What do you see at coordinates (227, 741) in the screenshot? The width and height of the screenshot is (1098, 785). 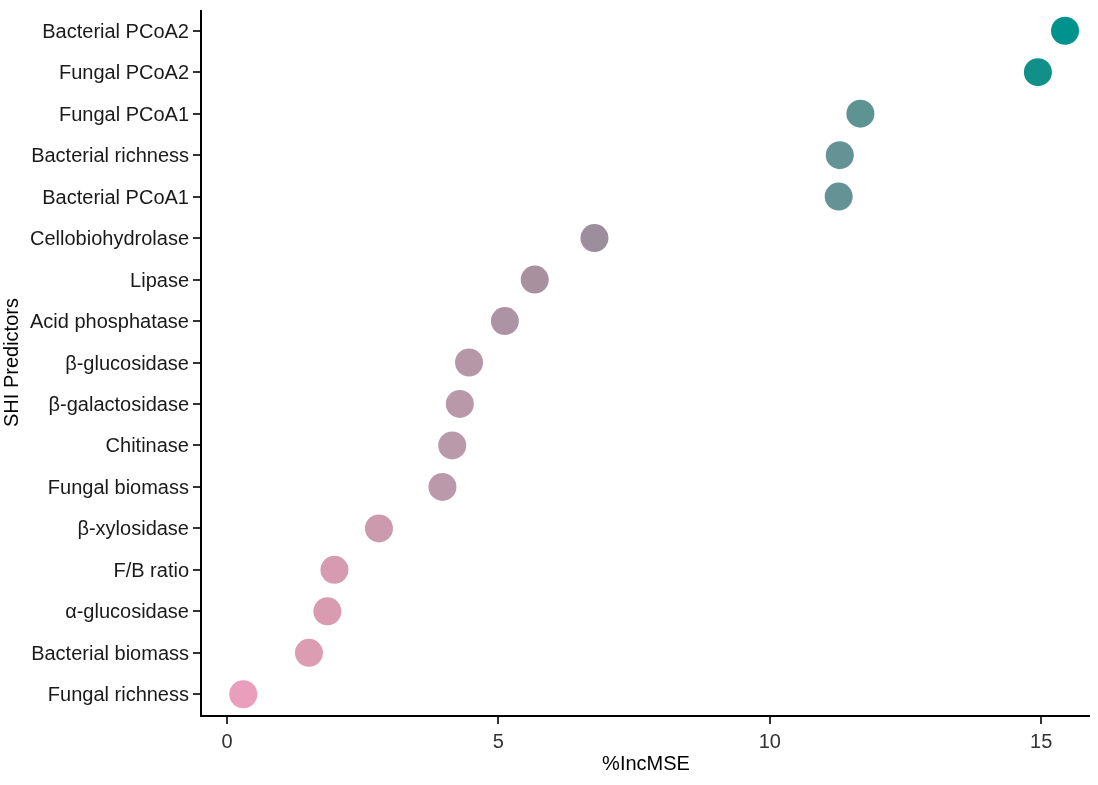 I see `x-tick-label: 0` at bounding box center [227, 741].